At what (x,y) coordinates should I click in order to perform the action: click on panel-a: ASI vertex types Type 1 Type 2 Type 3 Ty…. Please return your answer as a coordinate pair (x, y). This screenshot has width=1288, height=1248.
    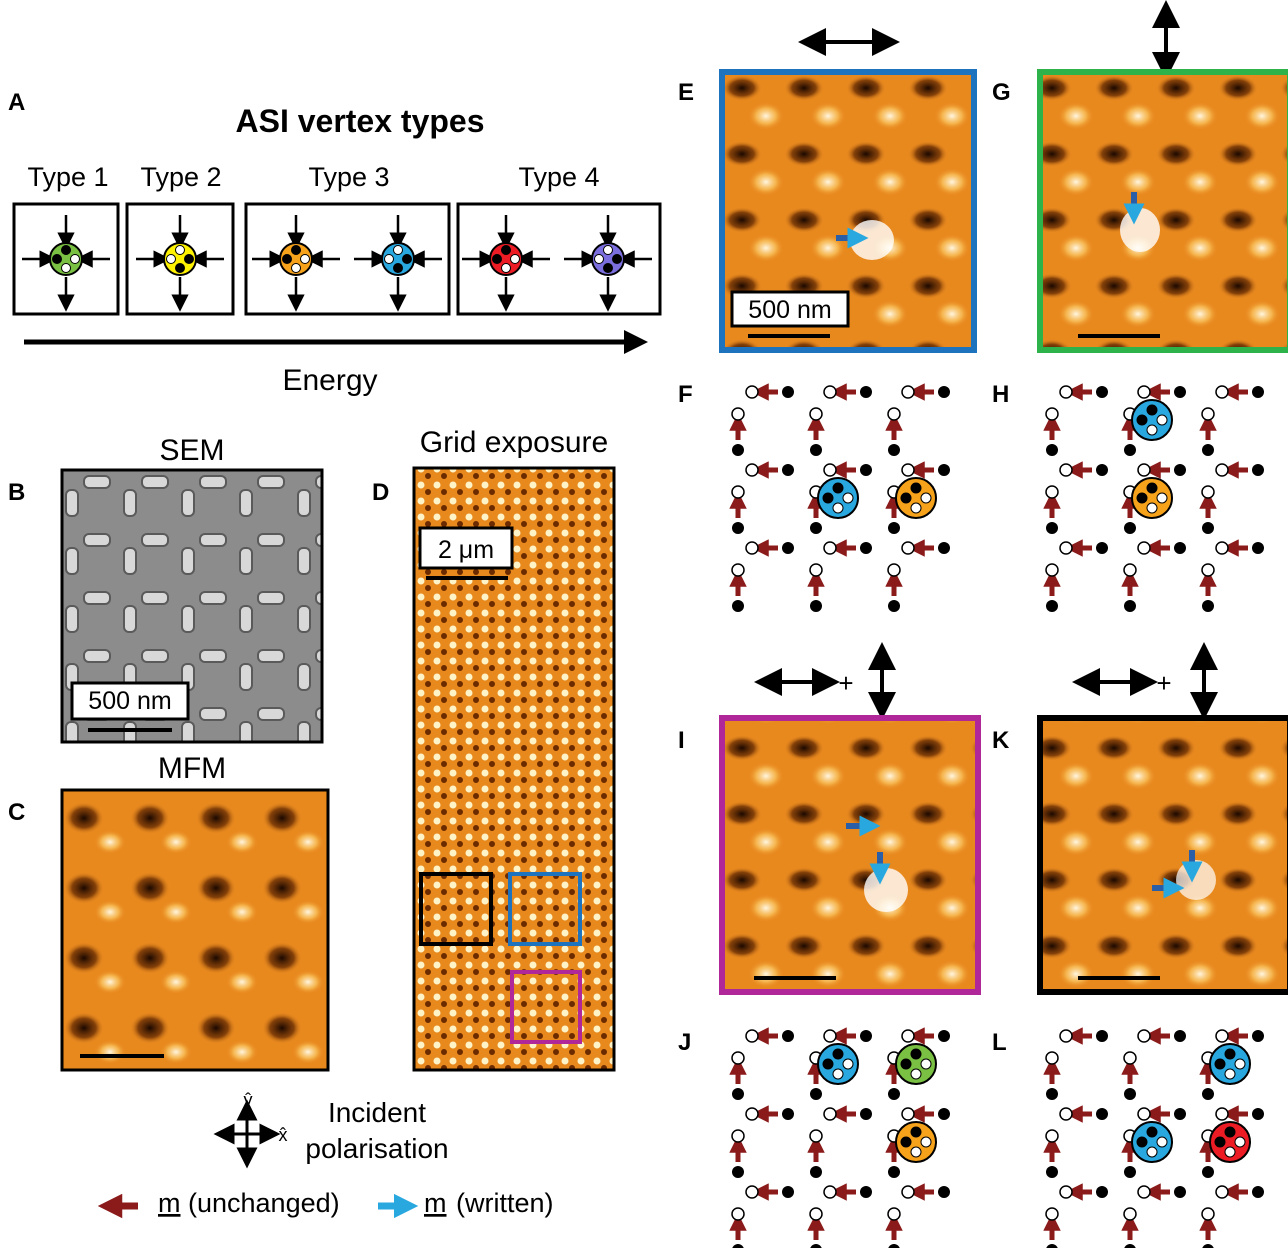
    Looking at the image, I should click on (337, 250).